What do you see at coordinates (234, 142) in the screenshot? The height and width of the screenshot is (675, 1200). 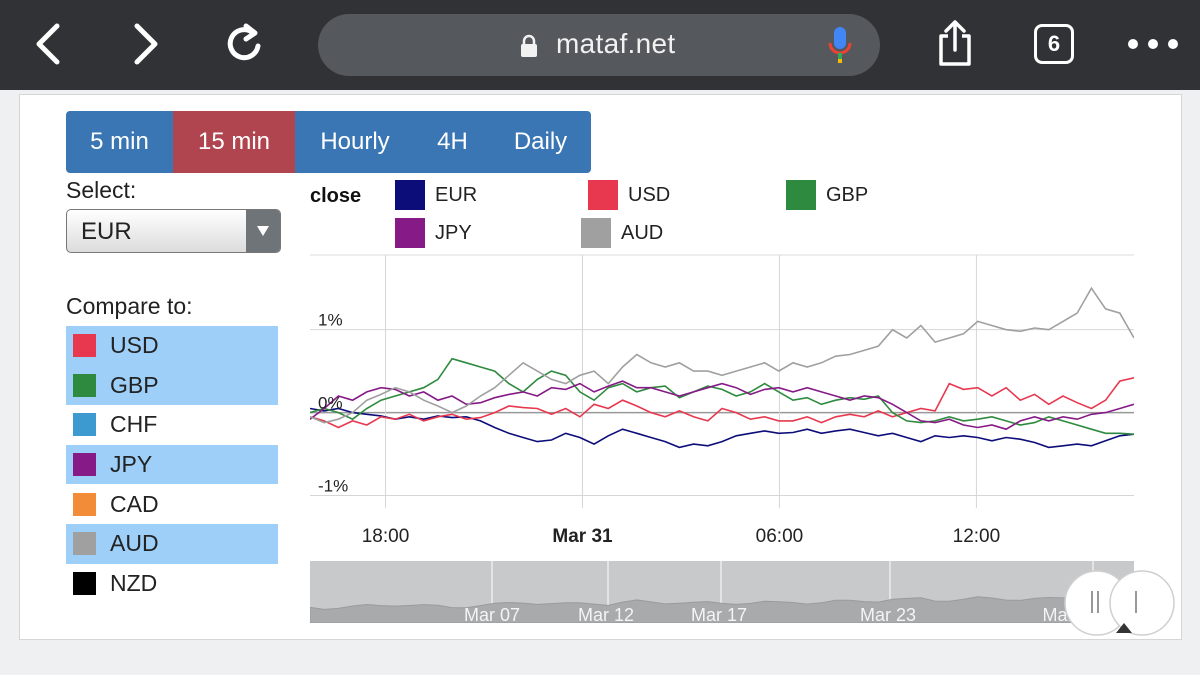 I see `timeframe-15-min-button: 15 min` at bounding box center [234, 142].